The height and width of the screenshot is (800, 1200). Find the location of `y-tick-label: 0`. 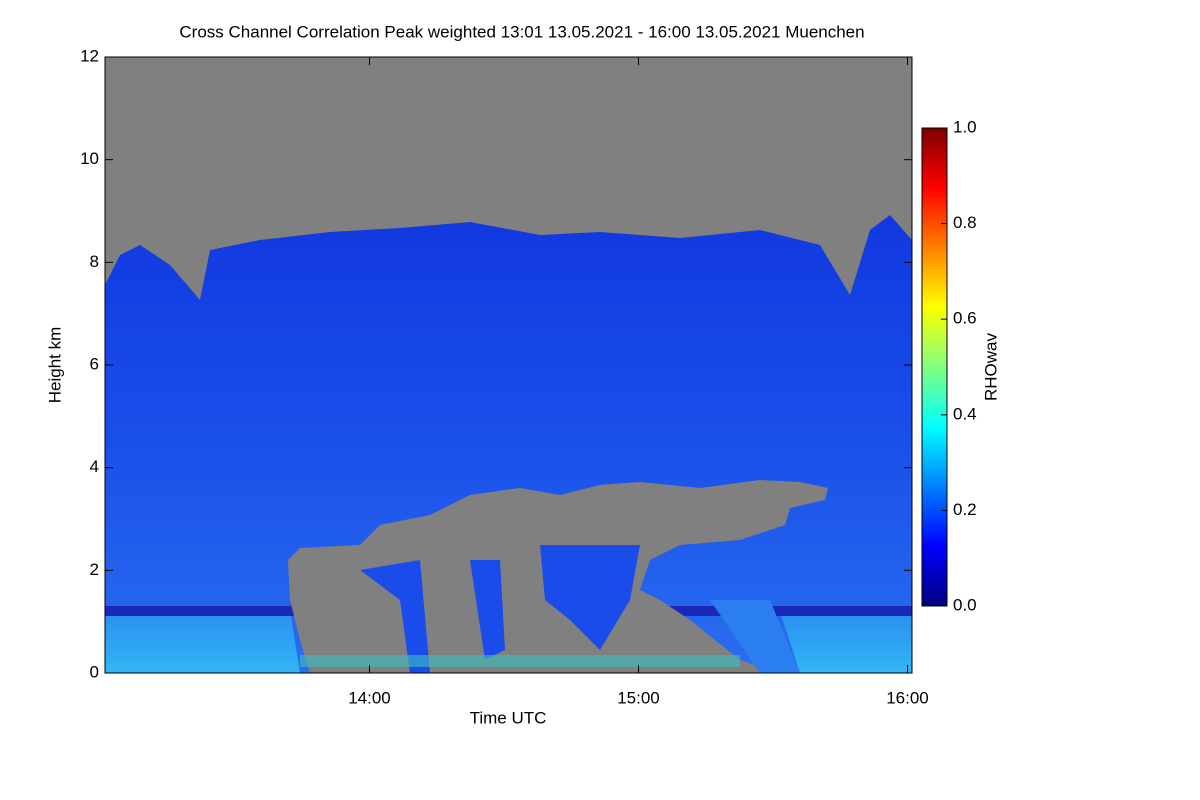

y-tick-label: 0 is located at coordinates (94, 671).